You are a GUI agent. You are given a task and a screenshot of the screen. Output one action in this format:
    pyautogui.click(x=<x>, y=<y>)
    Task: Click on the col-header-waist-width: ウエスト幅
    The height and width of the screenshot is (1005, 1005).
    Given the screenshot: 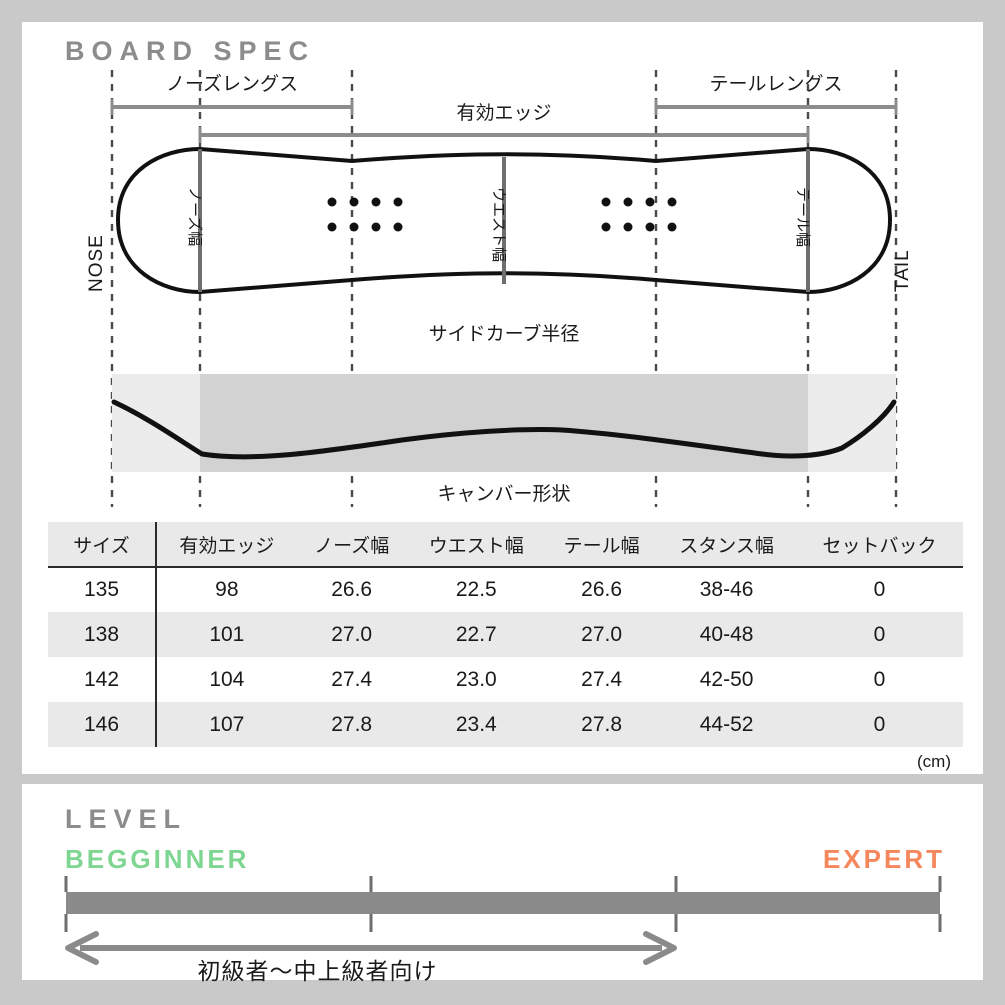 What is the action you would take?
    pyautogui.click(x=476, y=545)
    